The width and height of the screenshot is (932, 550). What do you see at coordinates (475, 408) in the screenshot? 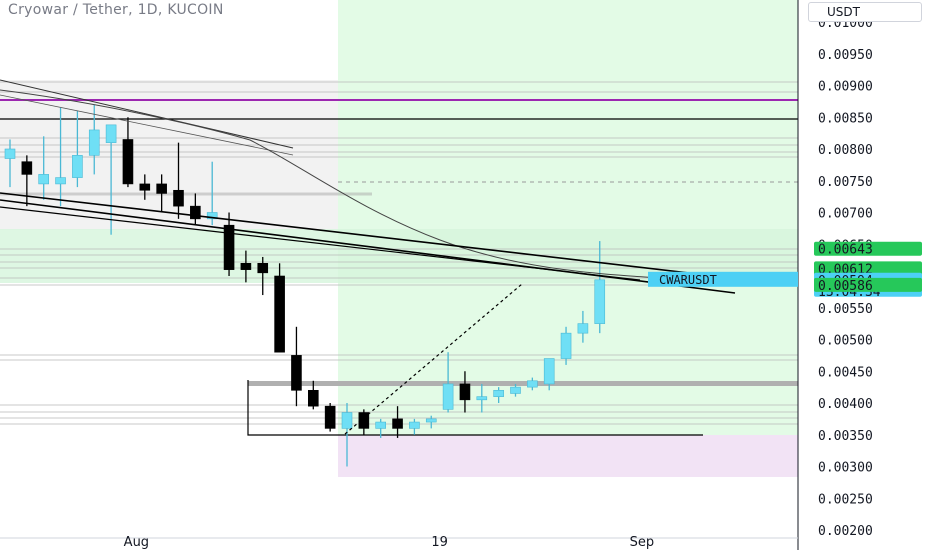
I see `box-outline` at bounding box center [475, 408].